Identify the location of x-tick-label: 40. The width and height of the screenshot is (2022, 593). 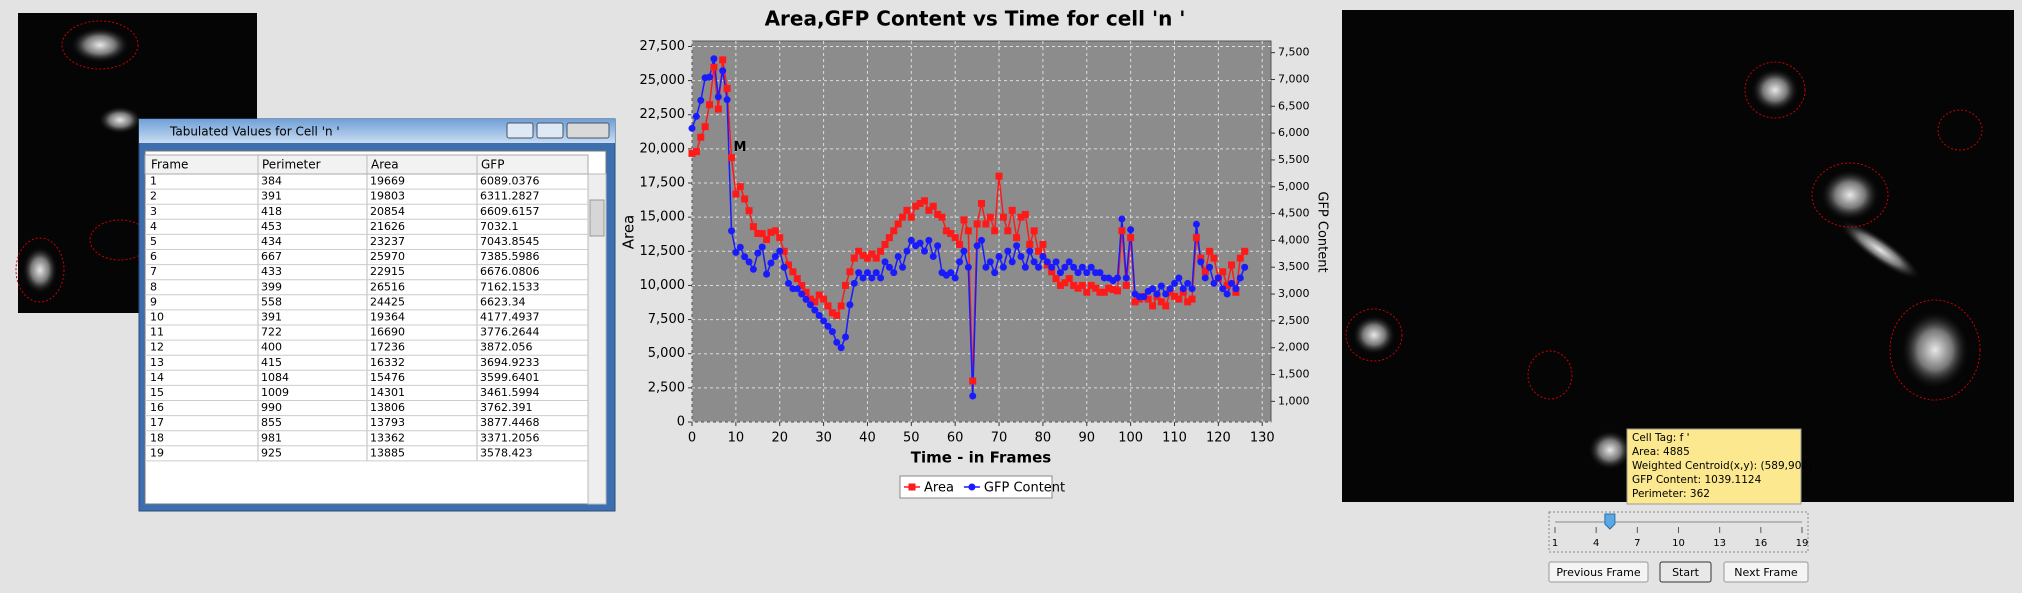
(867, 438).